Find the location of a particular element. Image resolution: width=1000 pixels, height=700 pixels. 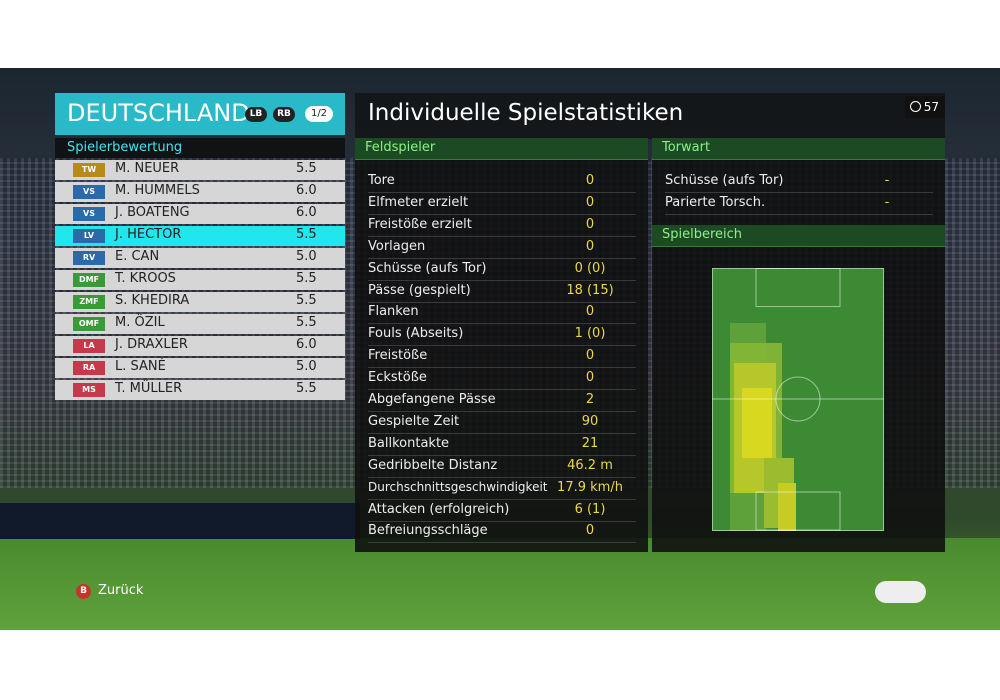

stat-value: 21 is located at coordinates (590, 443).